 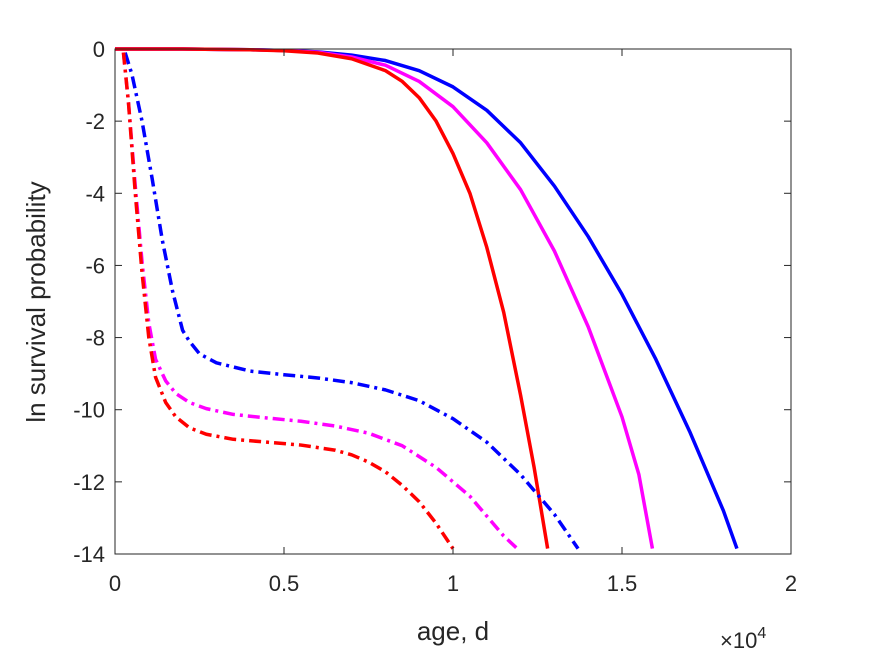 What do you see at coordinates (738, 640) in the screenshot?
I see `x-exponent-base: ×10` at bounding box center [738, 640].